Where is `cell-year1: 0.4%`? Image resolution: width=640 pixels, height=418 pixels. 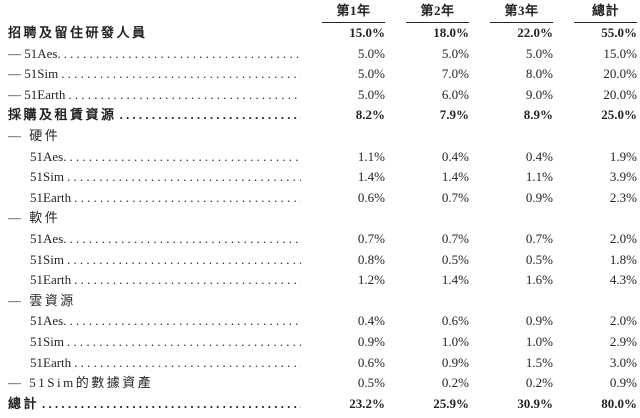
cell-year1: 0.4% is located at coordinates (371, 321).